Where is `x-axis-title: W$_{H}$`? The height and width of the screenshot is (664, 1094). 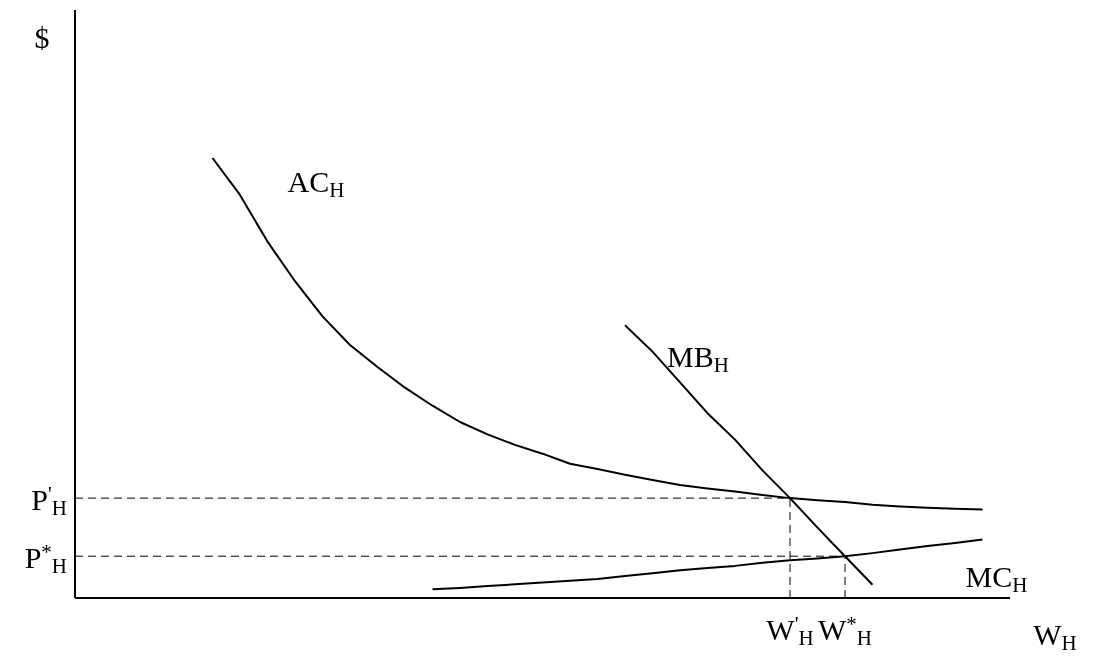
x-axis-title: W$_{H}$ is located at coordinates (1055, 637).